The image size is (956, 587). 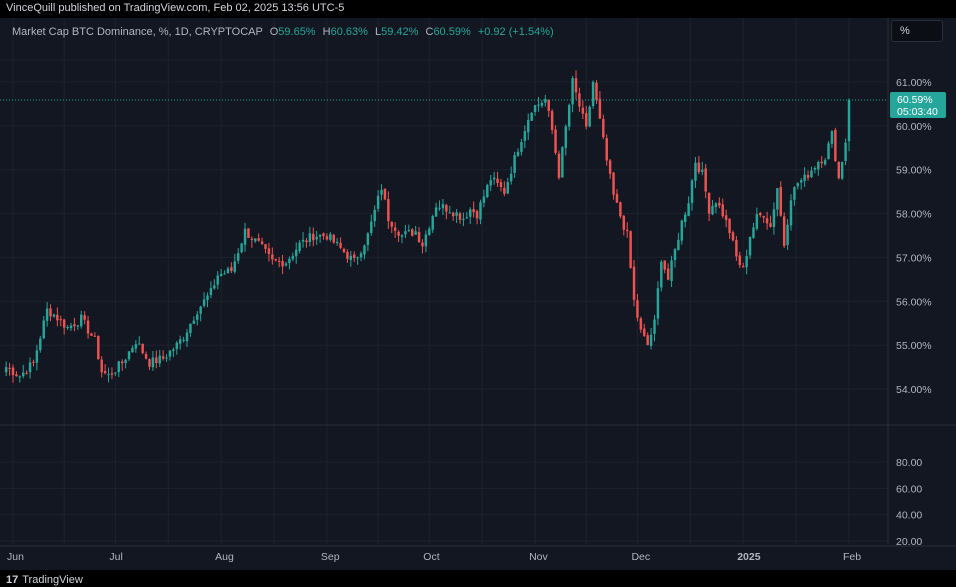 I want to click on x-tick-label: 2025, so click(x=749, y=557).